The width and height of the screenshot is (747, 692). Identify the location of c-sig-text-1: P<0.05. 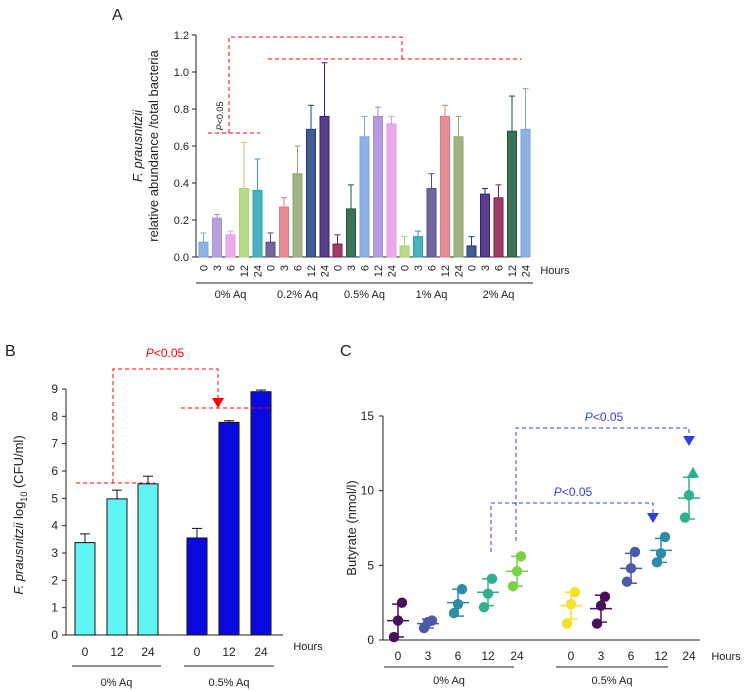
(573, 492).